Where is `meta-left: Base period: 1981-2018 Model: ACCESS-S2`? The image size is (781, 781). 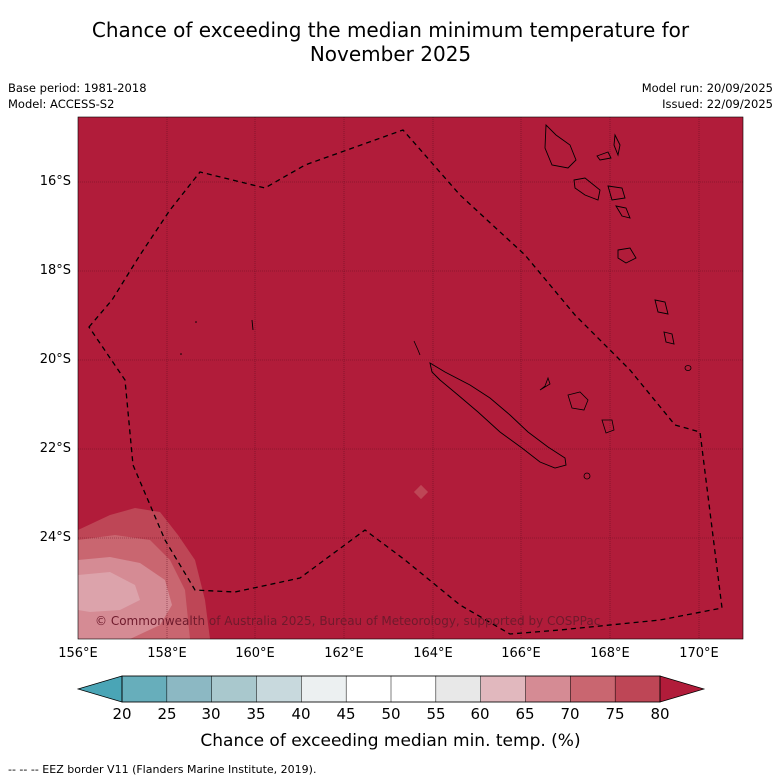 meta-left: Base period: 1981-2018 Model: ACCESS-S2 is located at coordinates (77, 96).